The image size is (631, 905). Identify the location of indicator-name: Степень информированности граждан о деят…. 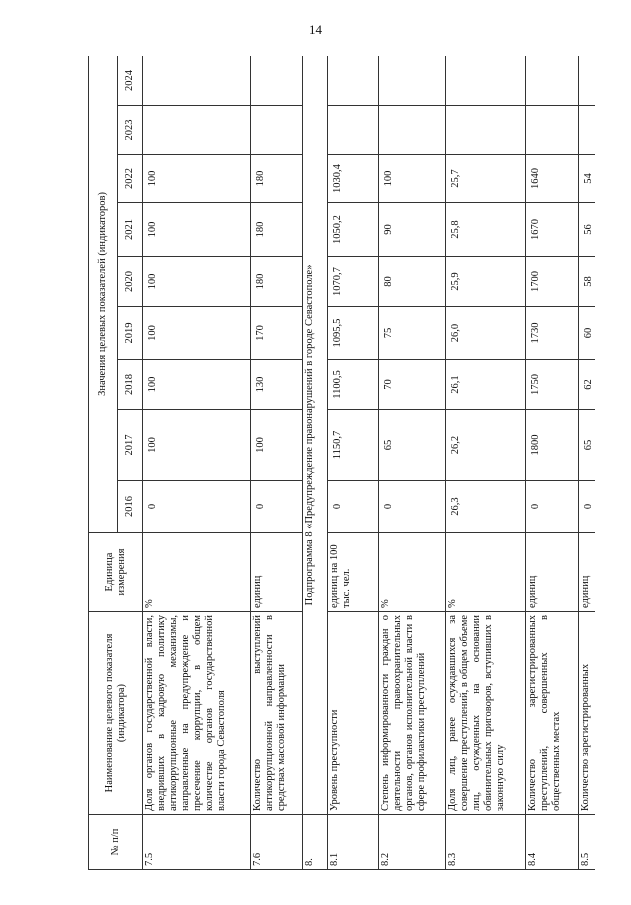
(412, 713).